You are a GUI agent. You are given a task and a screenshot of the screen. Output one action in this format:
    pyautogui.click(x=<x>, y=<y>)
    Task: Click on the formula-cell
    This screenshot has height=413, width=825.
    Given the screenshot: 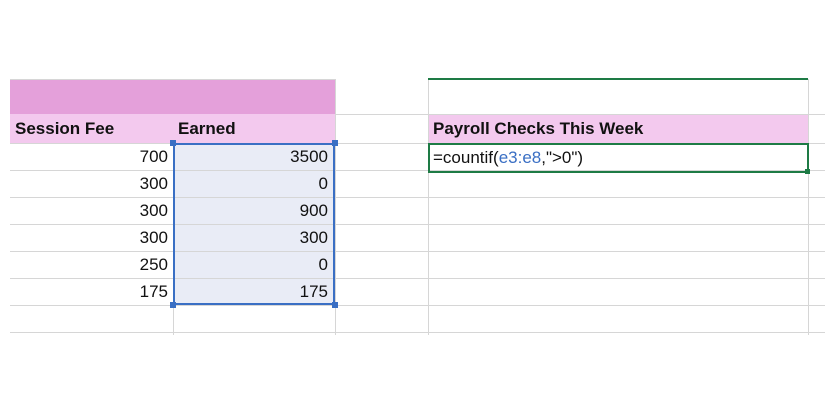 What is the action you would take?
    pyautogui.click(x=618, y=158)
    